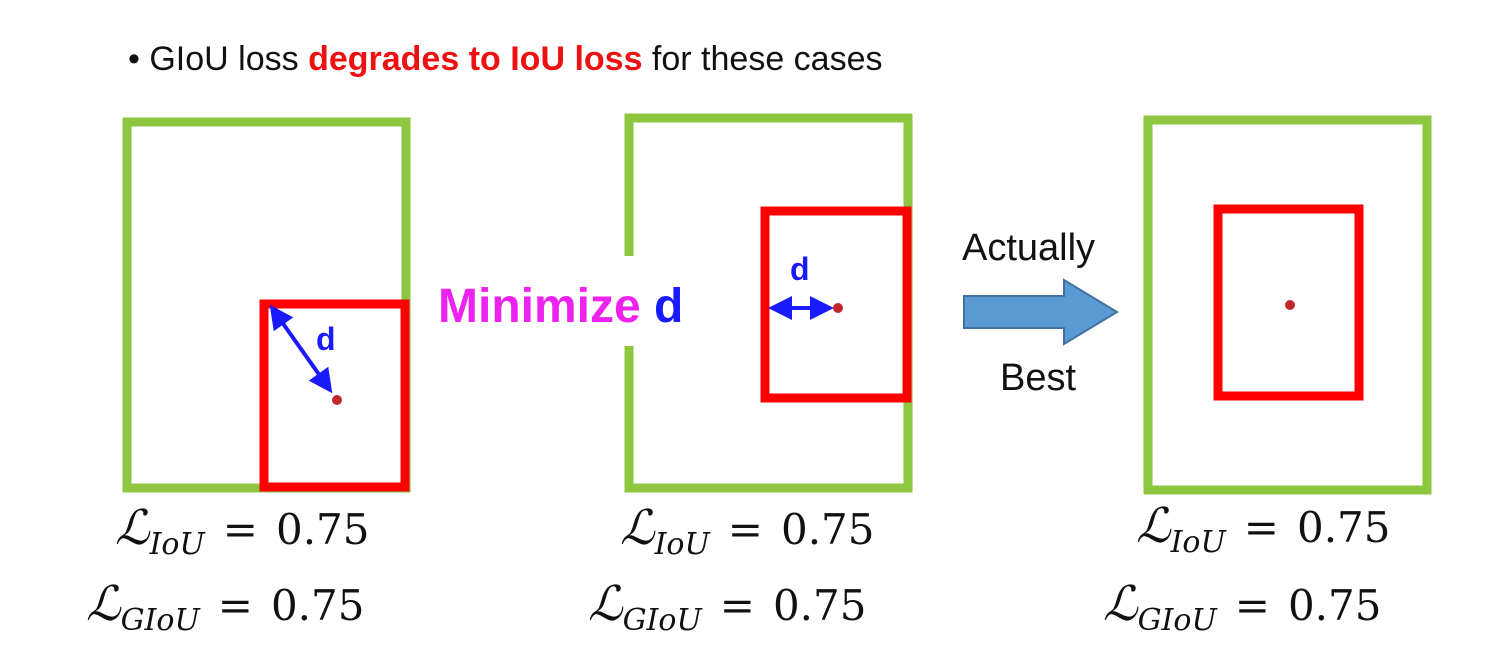 This screenshot has width=1500, height=672. I want to click on case-2-center-dot, so click(838, 308).